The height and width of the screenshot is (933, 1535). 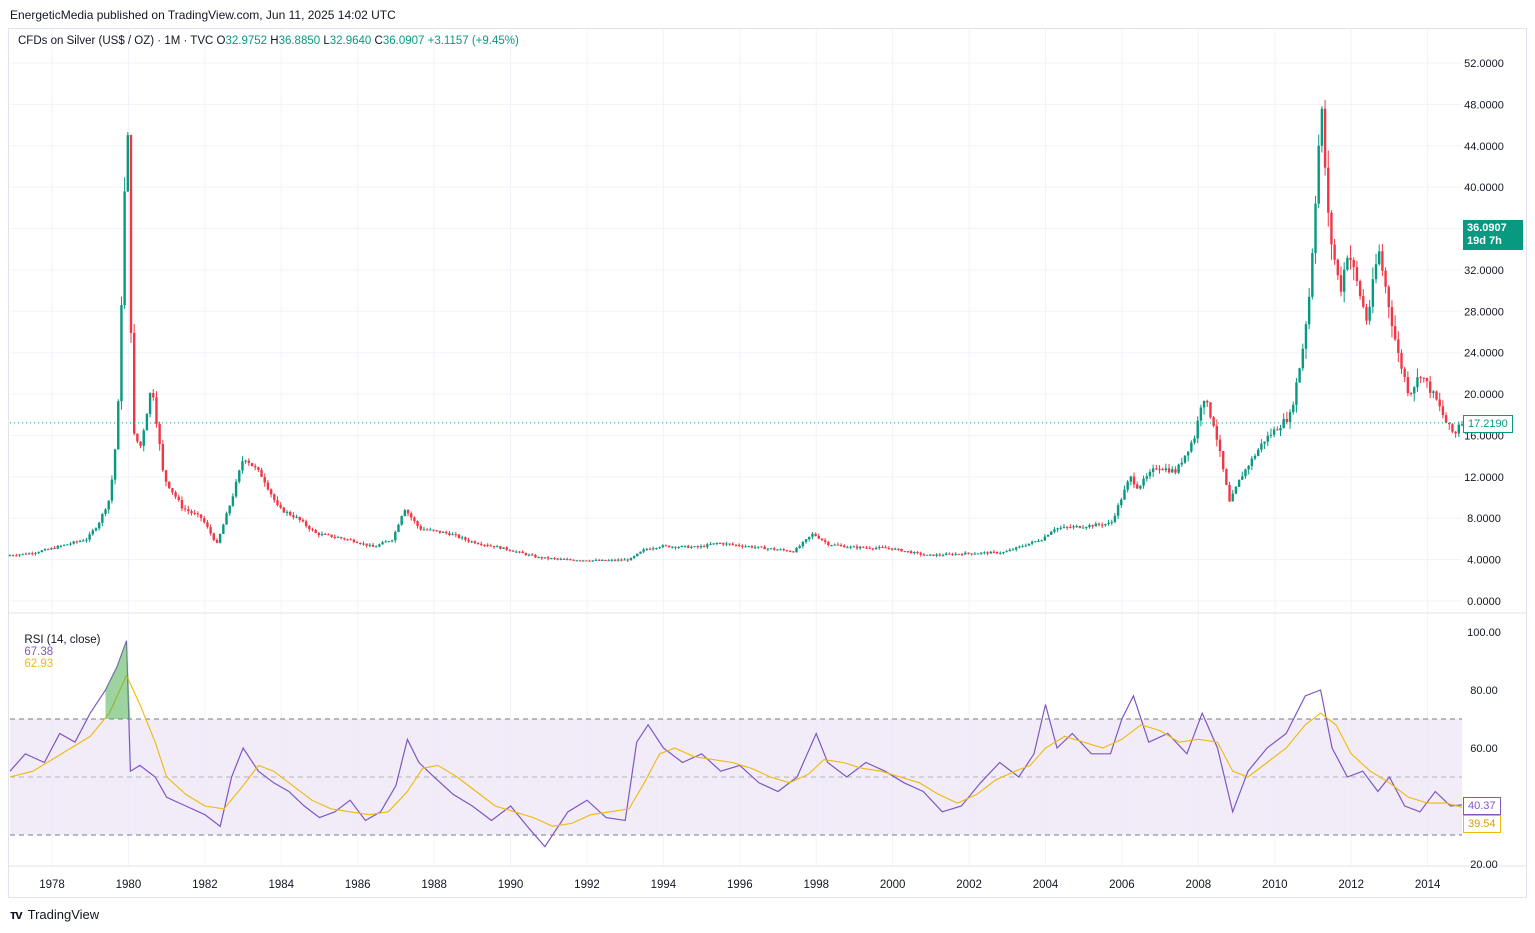 What do you see at coordinates (62, 640) in the screenshot?
I see `rsi-label: RSI (14, close)` at bounding box center [62, 640].